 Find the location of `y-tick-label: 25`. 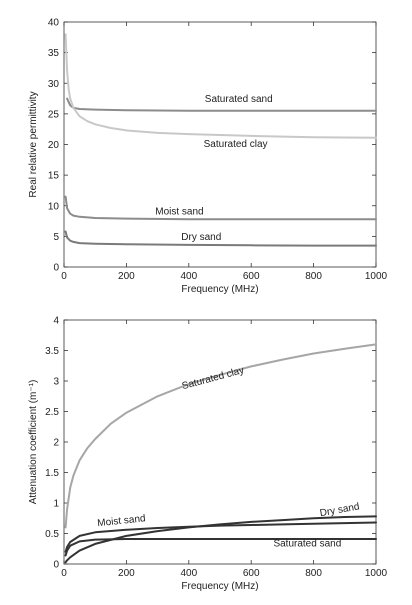

y-tick-label: 25 is located at coordinates (54, 114).